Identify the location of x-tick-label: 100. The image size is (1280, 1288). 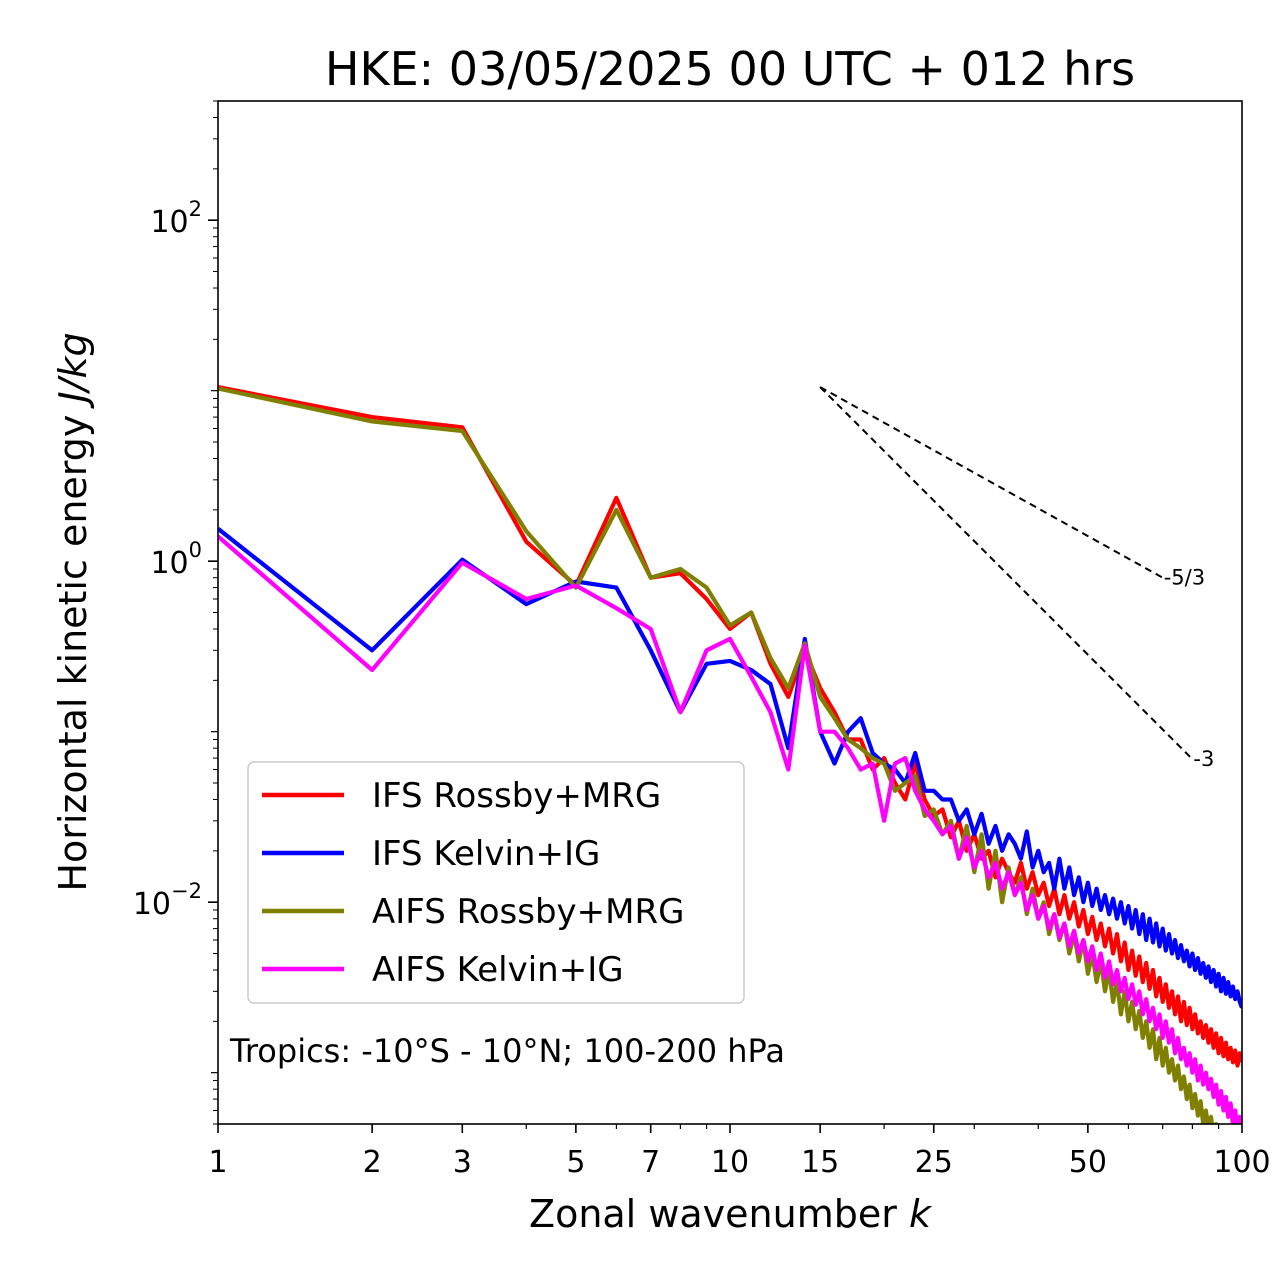
(1241, 1162).